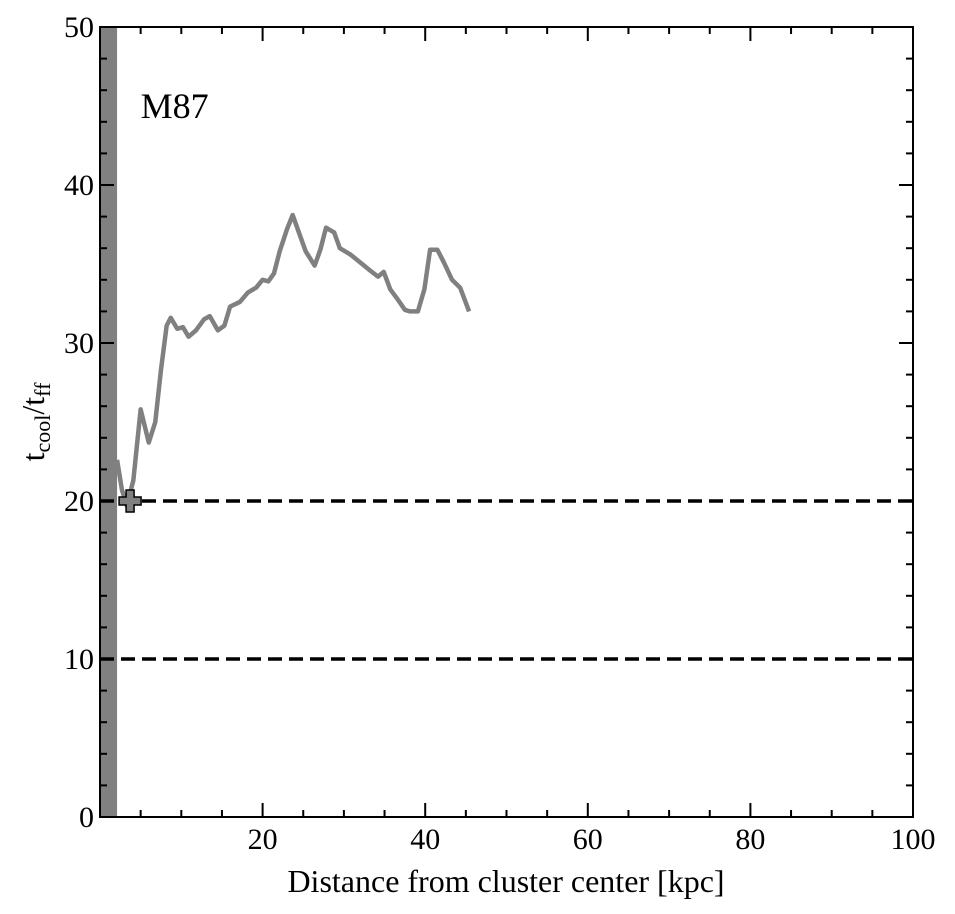 The height and width of the screenshot is (914, 955). Describe the element at coordinates (263, 839) in the screenshot. I see `x-tick-label: 20` at that location.